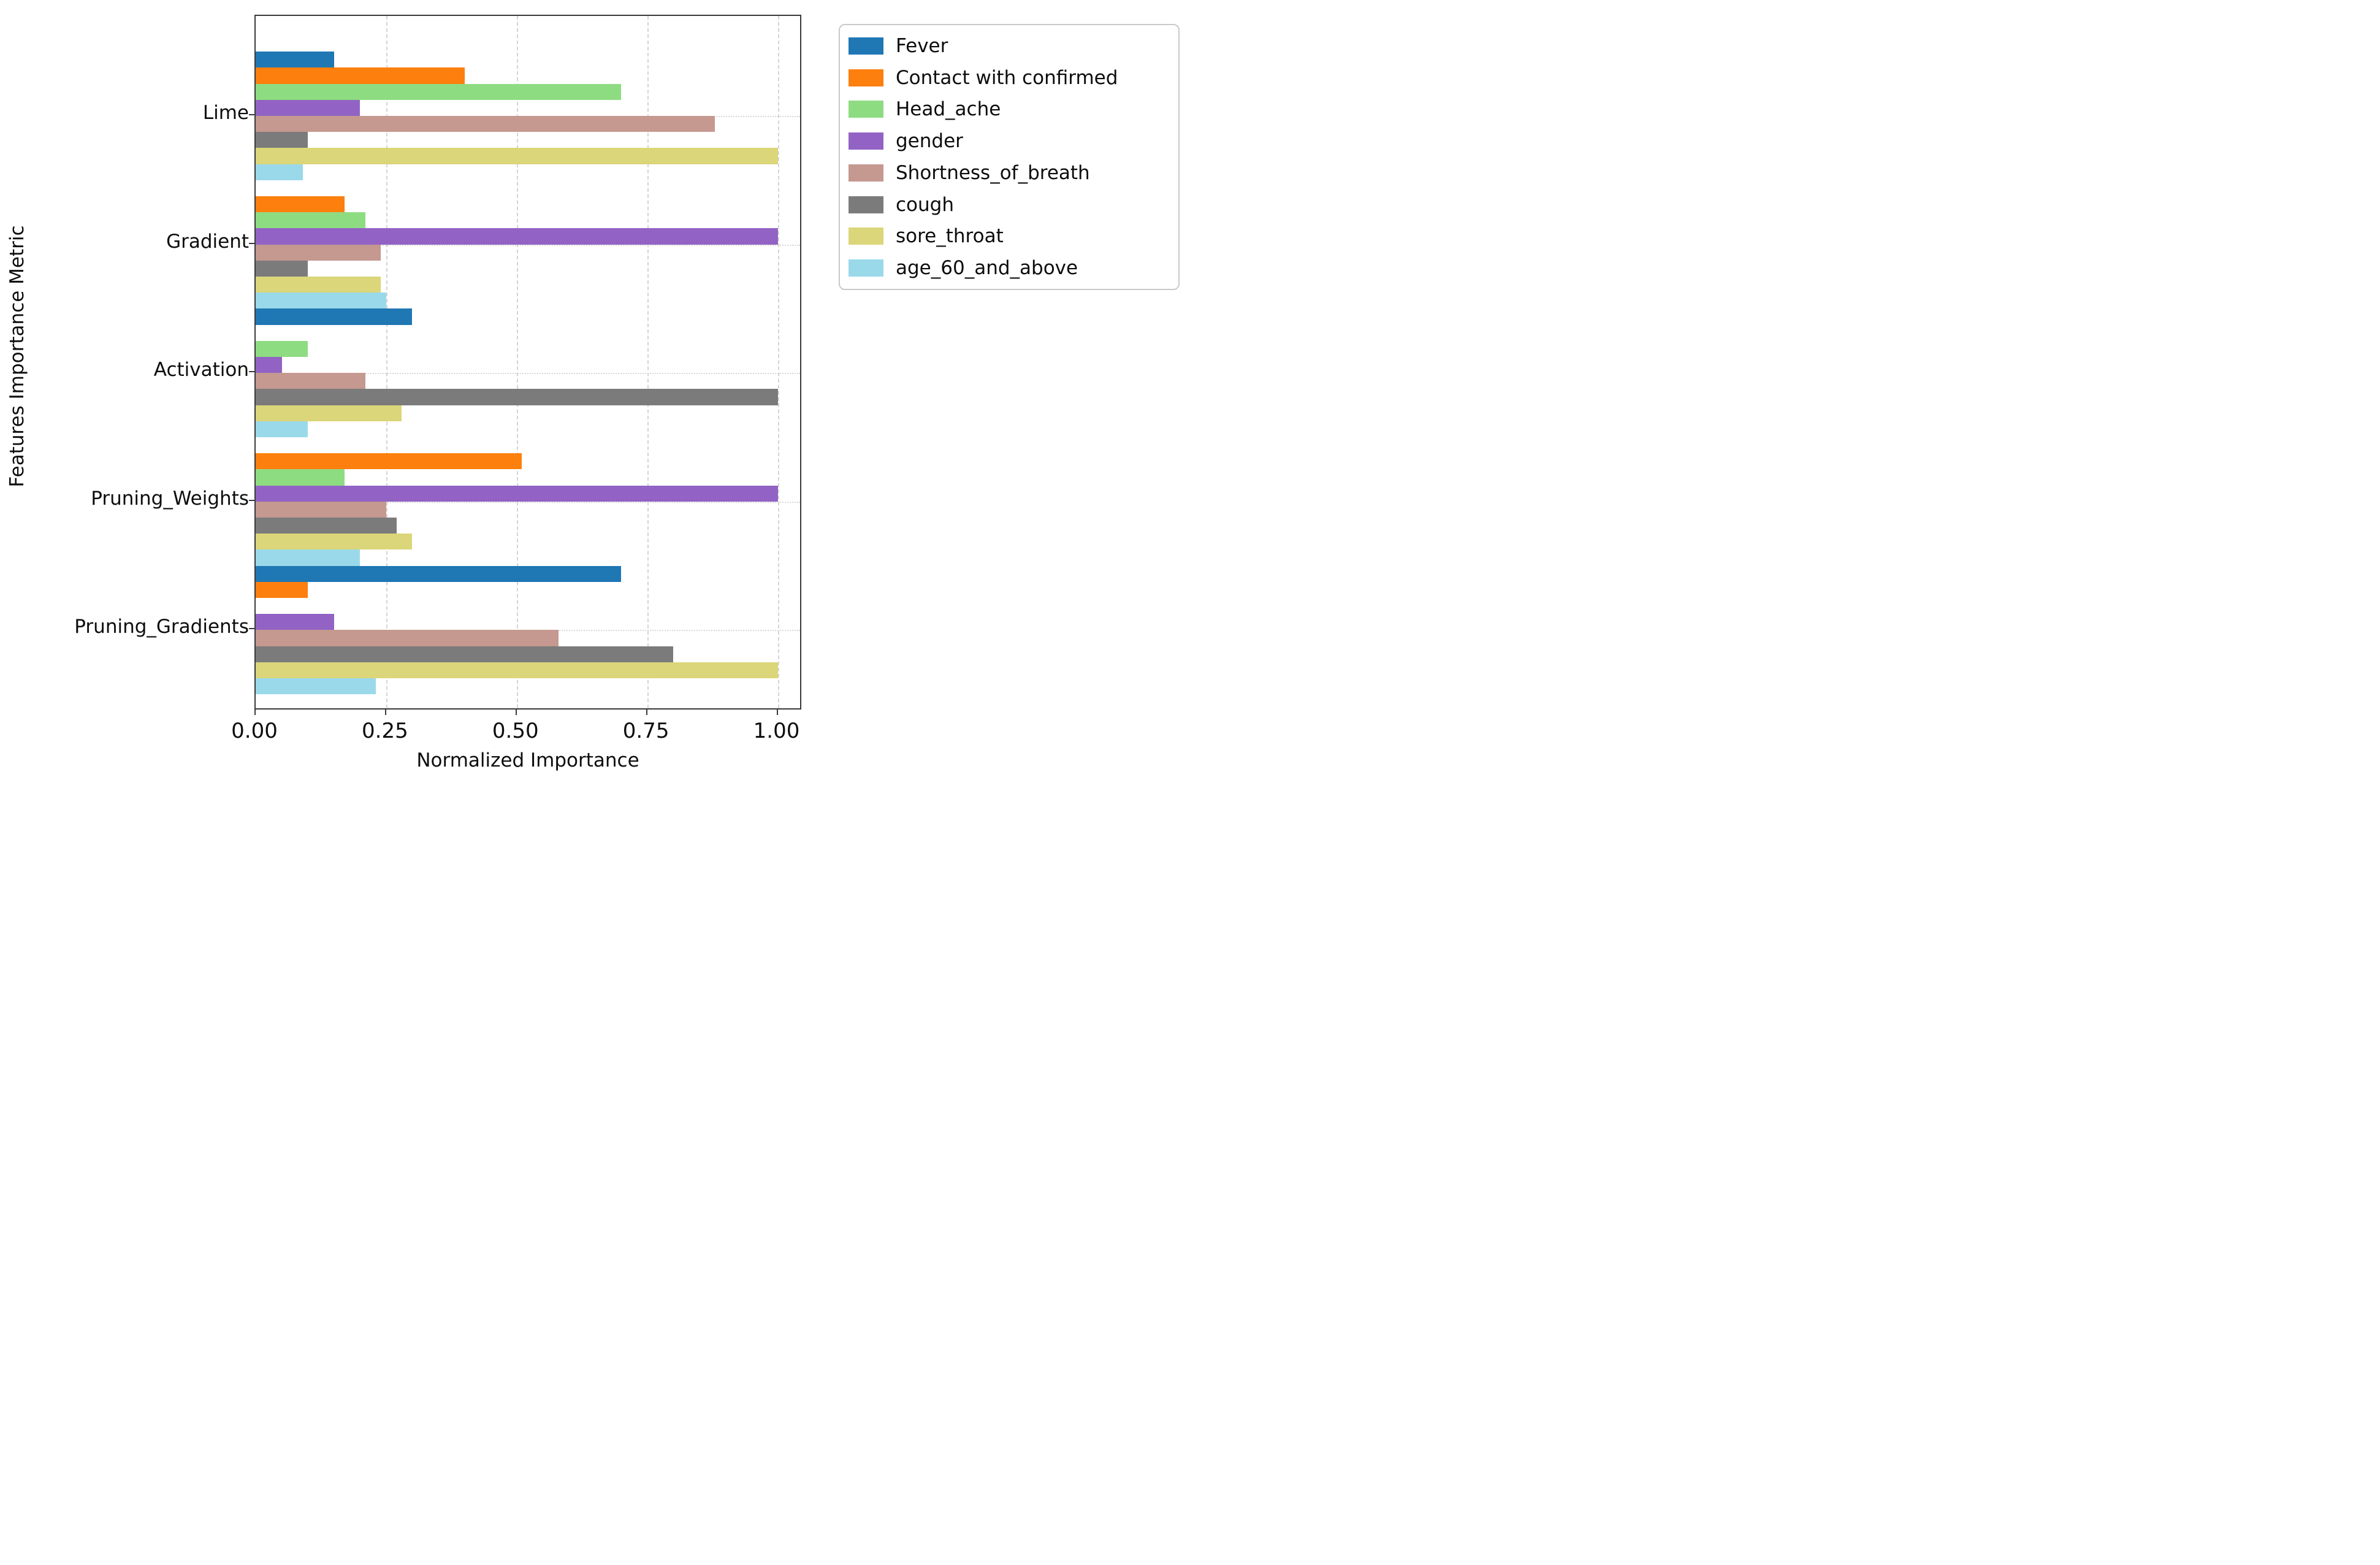 The height and width of the screenshot is (1565, 2380). What do you see at coordinates (407, 638) in the screenshot?
I see `bar-Pruning_Gradients-Shortness_of_breath` at bounding box center [407, 638].